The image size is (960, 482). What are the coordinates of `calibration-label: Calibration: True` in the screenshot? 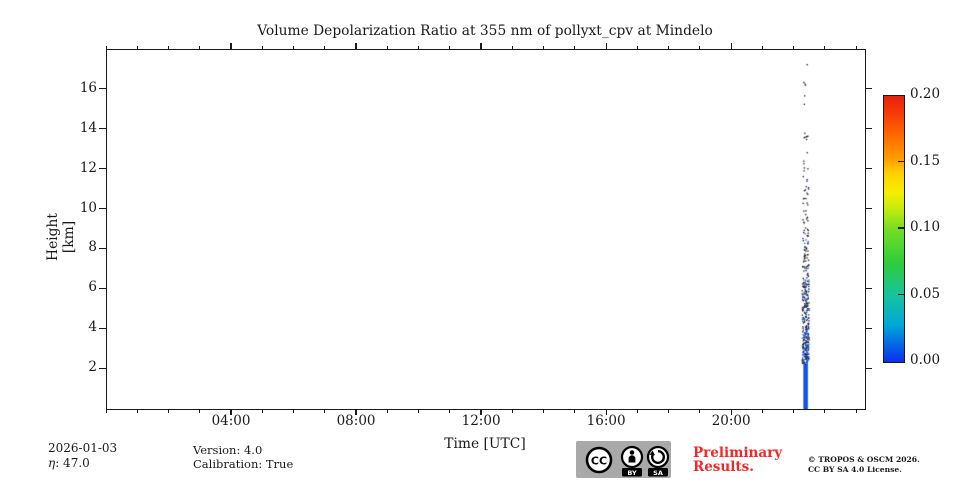 It's located at (243, 464).